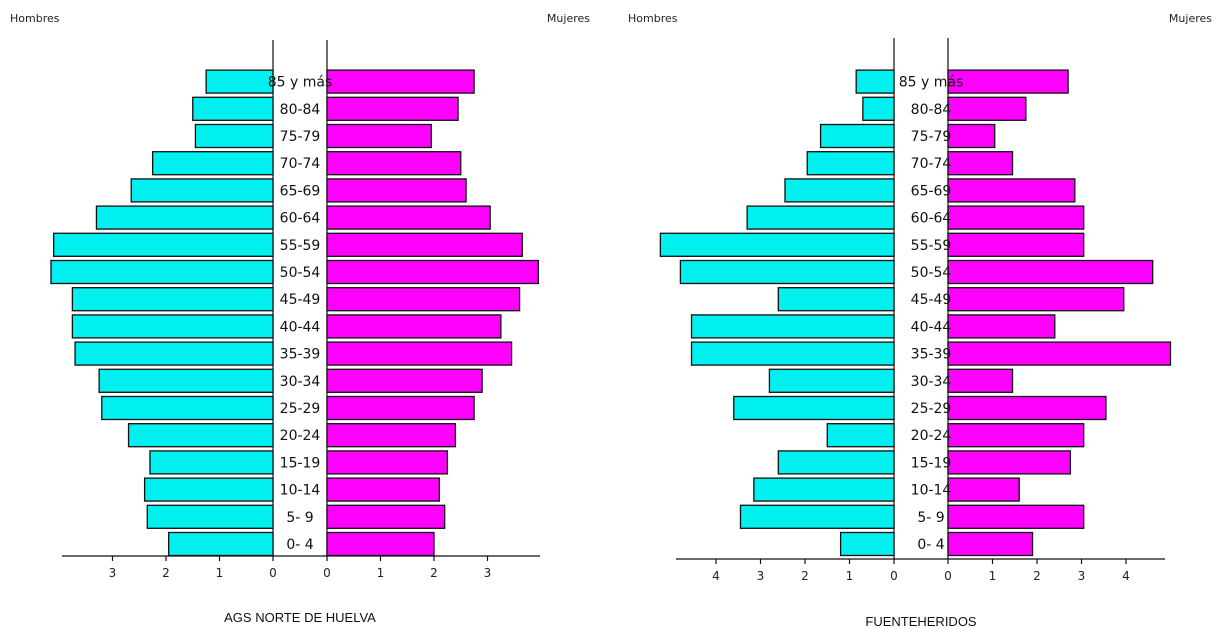  I want to click on male-tick-label: 0, so click(894, 576).